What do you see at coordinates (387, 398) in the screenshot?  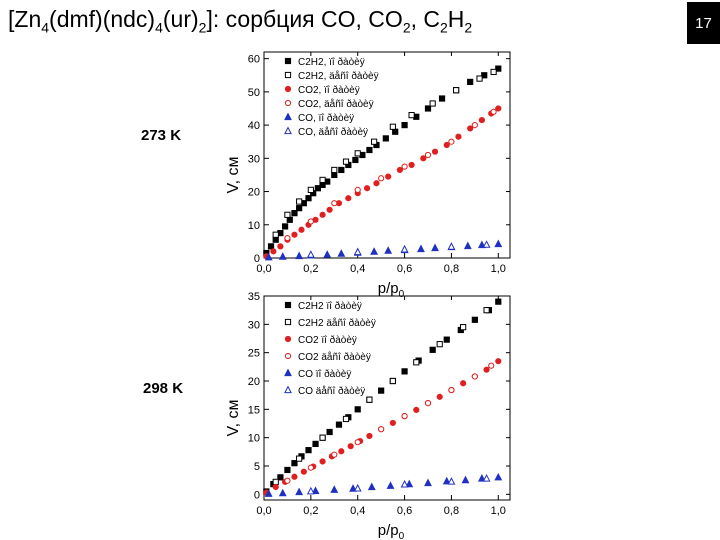 I see `plot-frame` at bounding box center [387, 398].